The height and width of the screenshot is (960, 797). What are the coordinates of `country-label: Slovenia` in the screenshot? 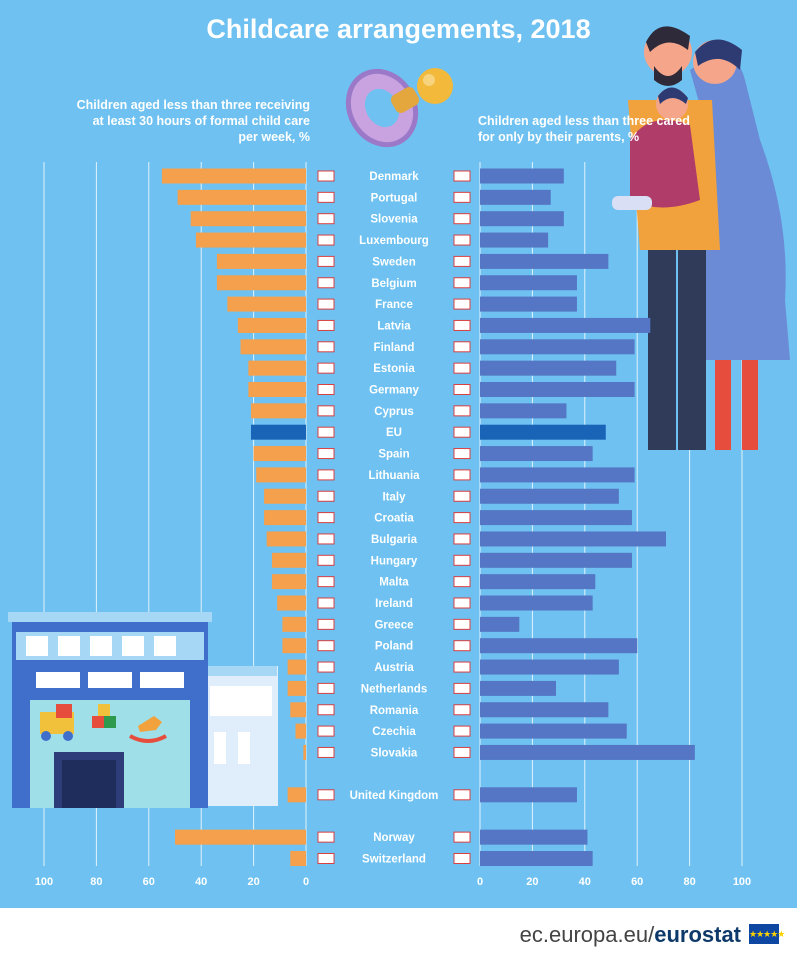 It's located at (394, 220).